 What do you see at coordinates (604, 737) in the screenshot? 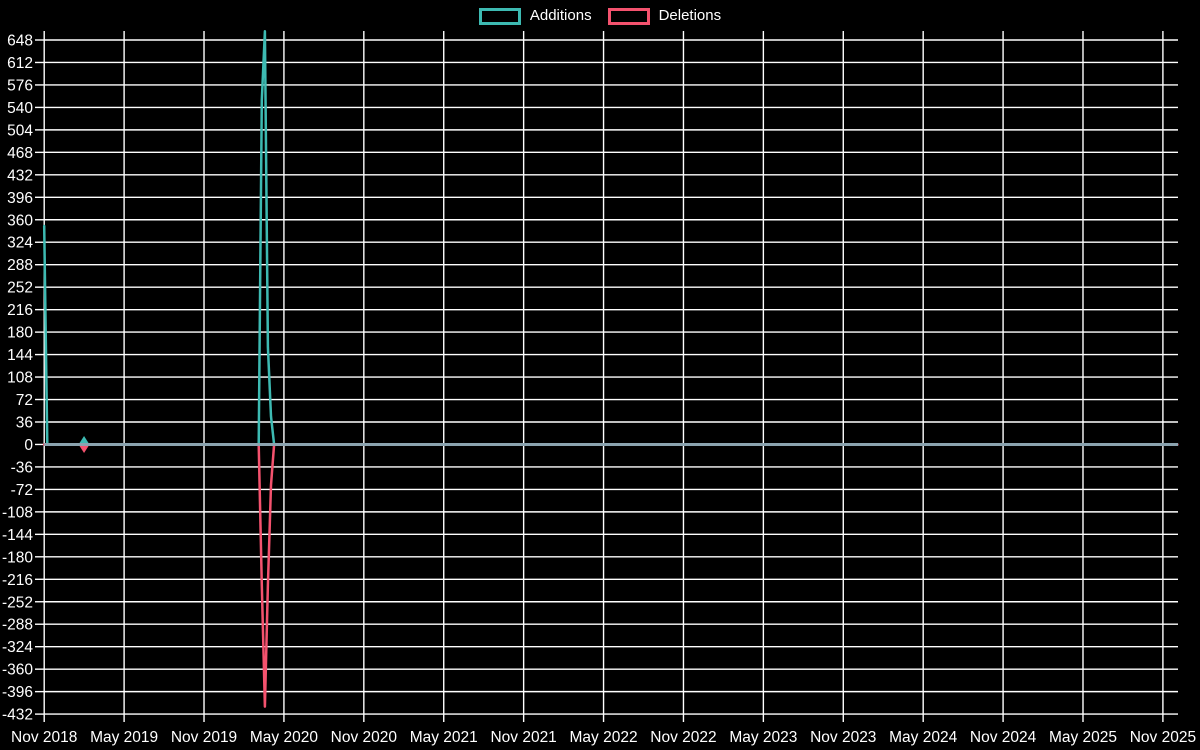
I see `x-tick-label: May 2022` at bounding box center [604, 737].